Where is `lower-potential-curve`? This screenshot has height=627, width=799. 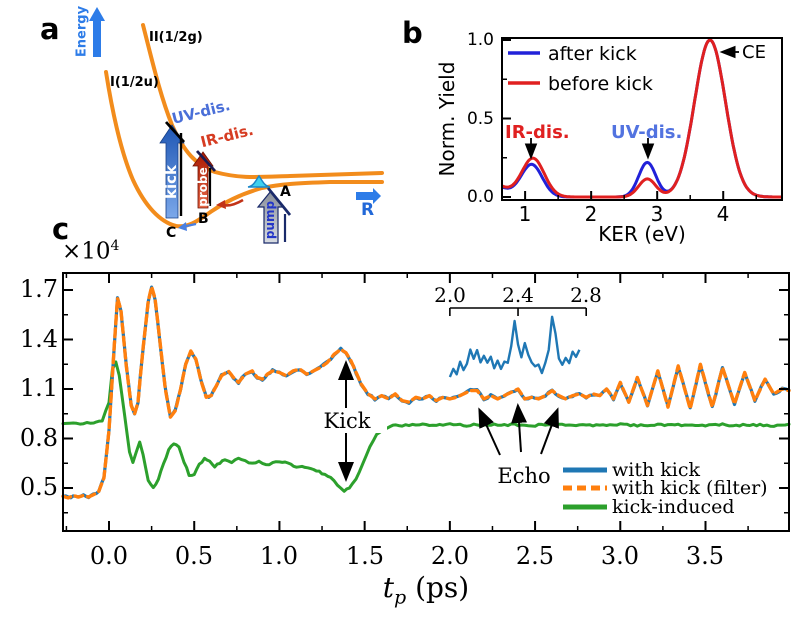 lower-potential-curve is located at coordinates (244, 149).